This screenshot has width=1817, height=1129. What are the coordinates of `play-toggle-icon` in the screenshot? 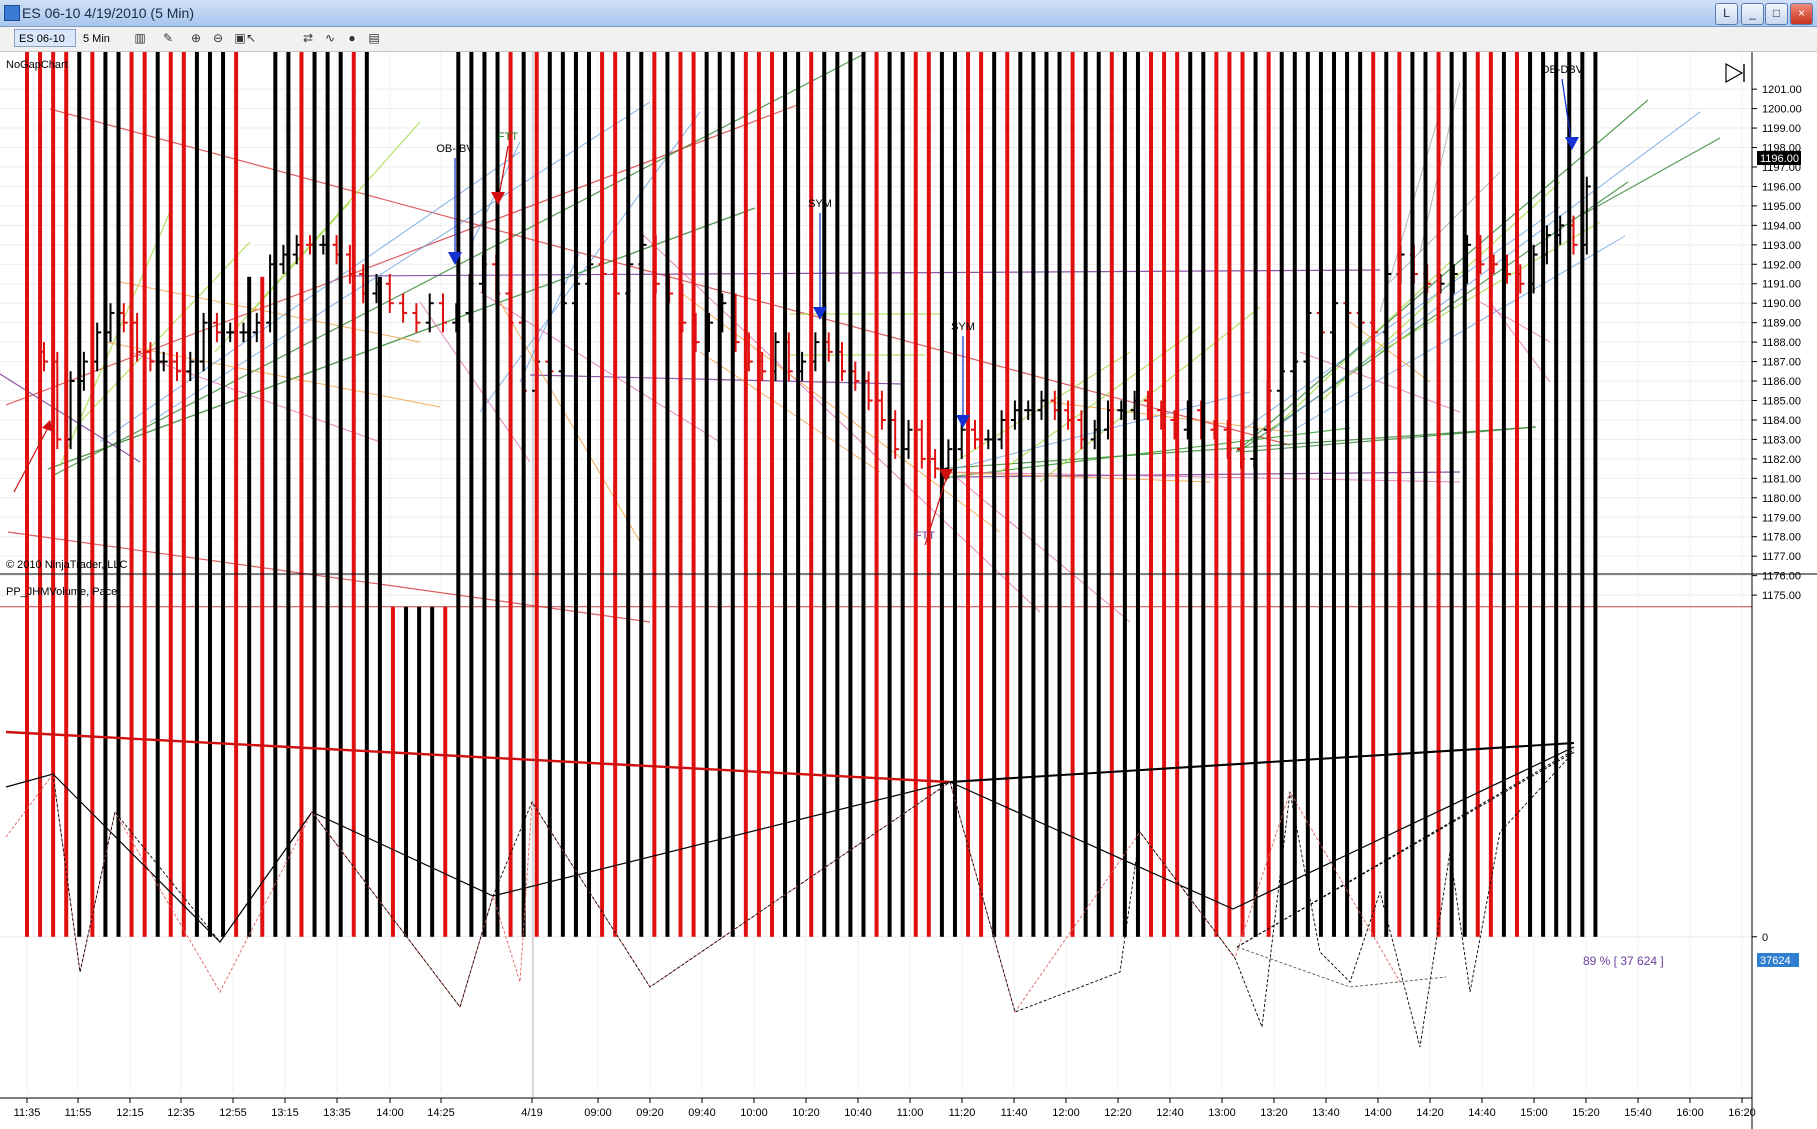 It's located at (1735, 73).